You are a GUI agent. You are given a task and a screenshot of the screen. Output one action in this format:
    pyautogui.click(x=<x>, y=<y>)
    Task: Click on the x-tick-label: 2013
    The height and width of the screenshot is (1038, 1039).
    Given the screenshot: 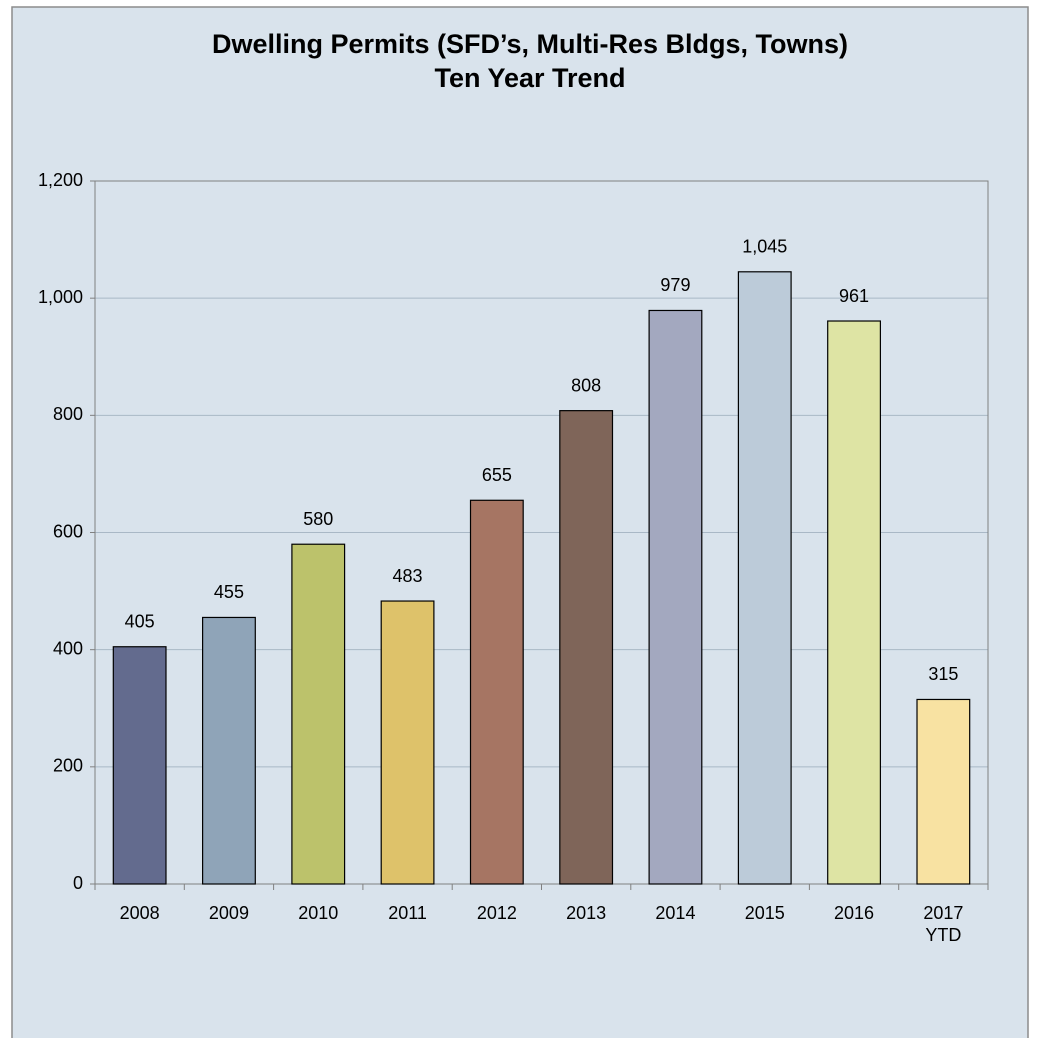 What is the action you would take?
    pyautogui.click(x=586, y=913)
    